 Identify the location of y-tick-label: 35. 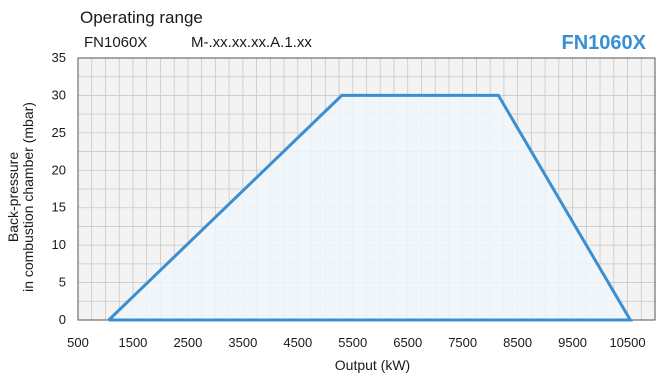
(59, 57).